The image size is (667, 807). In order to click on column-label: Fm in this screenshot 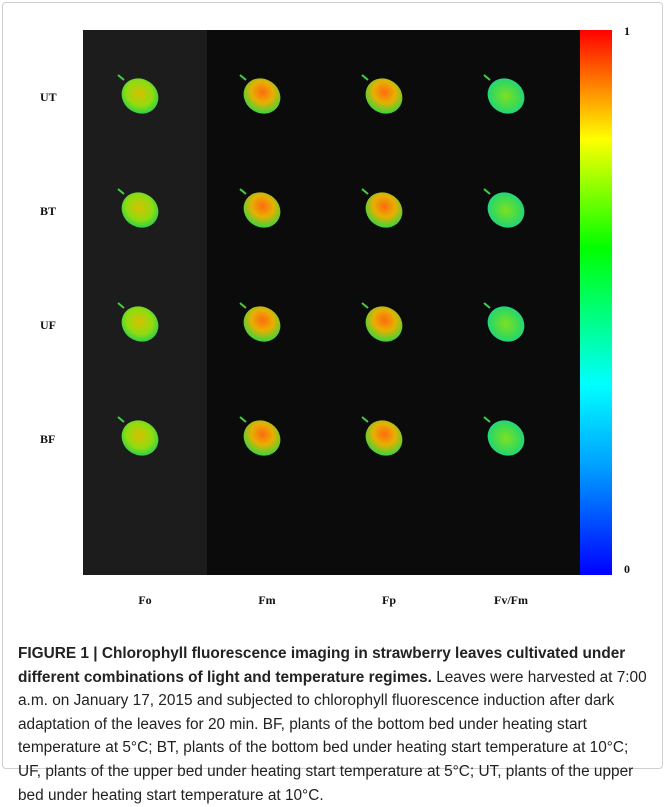, I will do `click(266, 600)`.